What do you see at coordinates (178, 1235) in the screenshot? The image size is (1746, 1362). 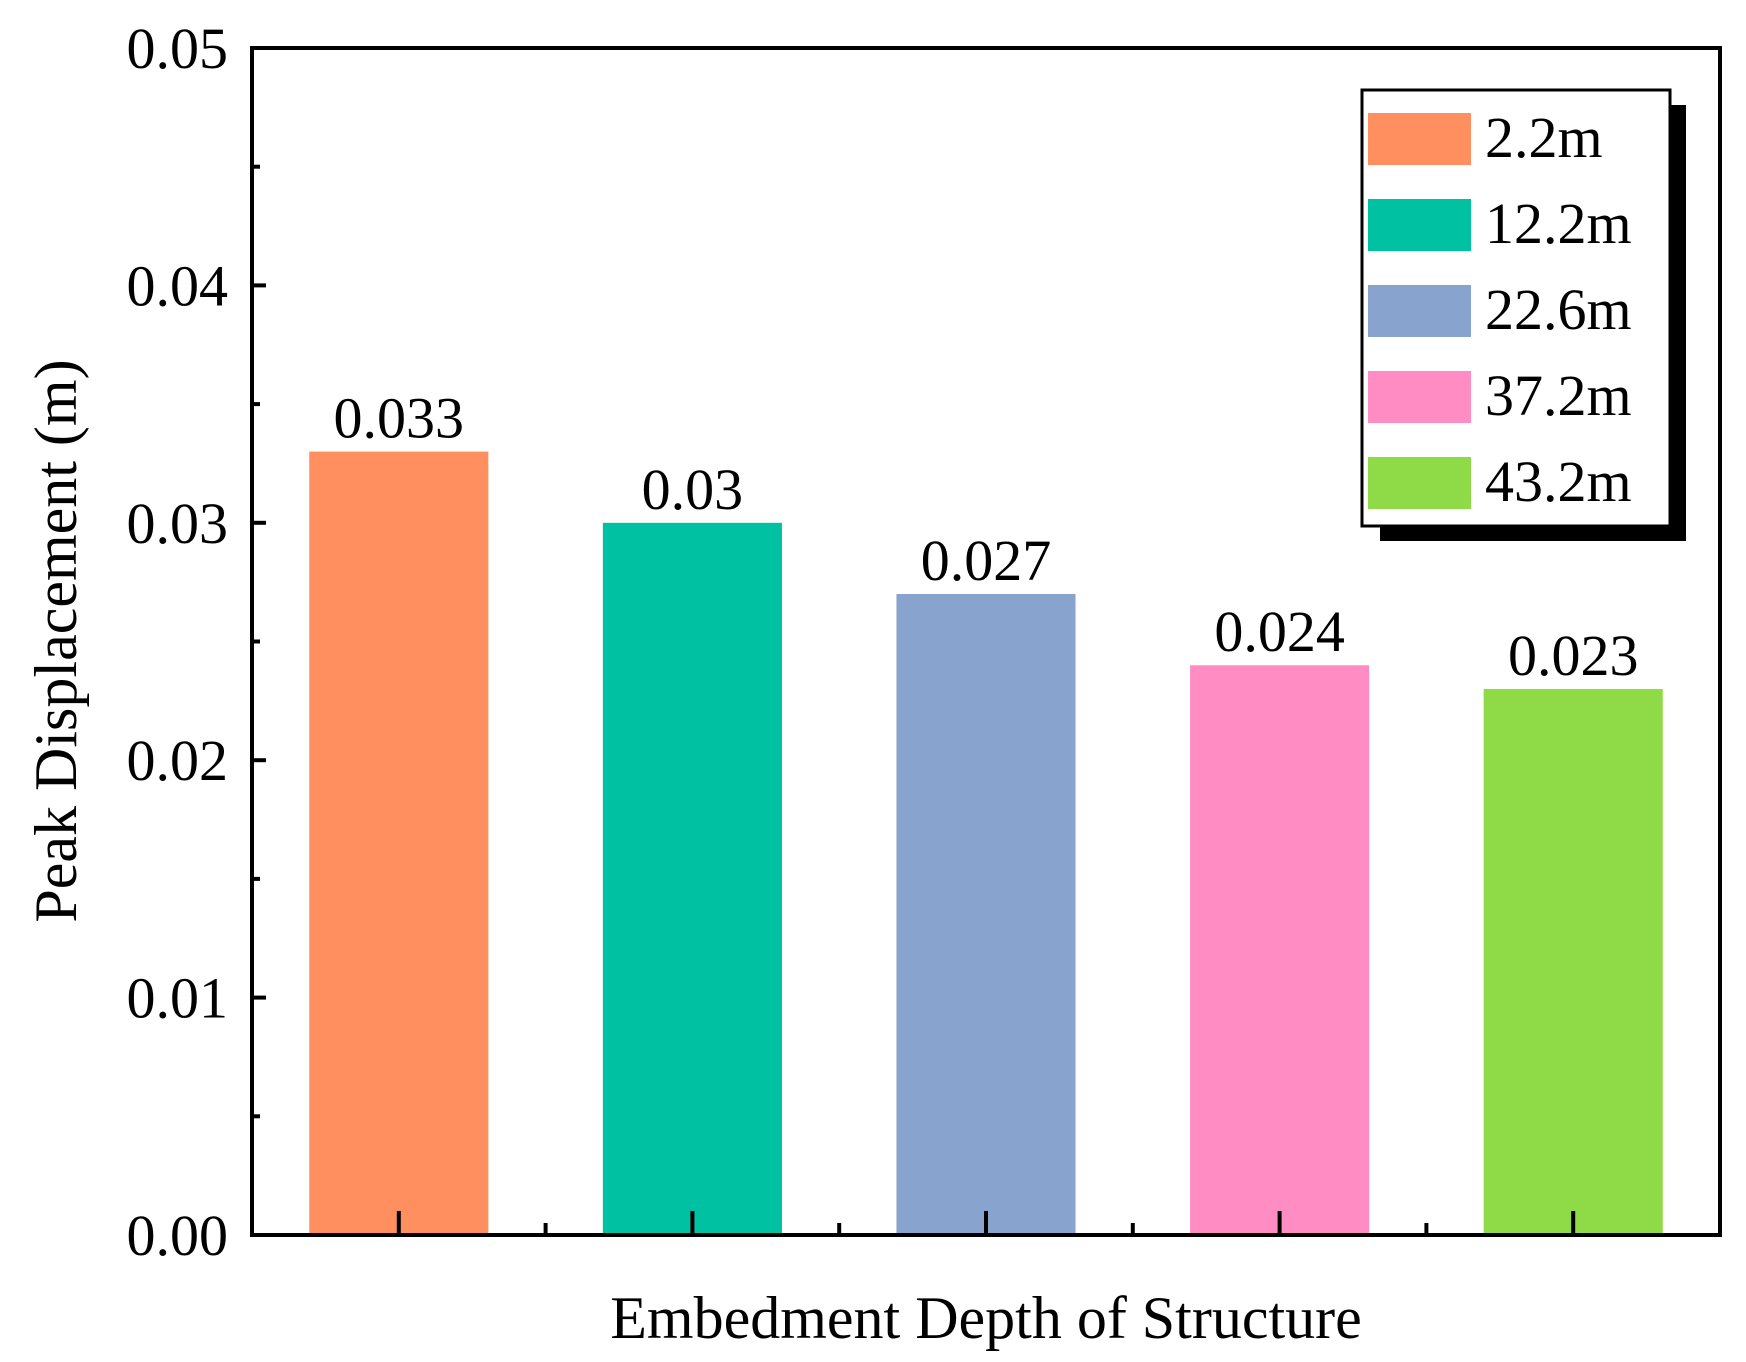 I see `y-tick-label: 0.00` at bounding box center [178, 1235].